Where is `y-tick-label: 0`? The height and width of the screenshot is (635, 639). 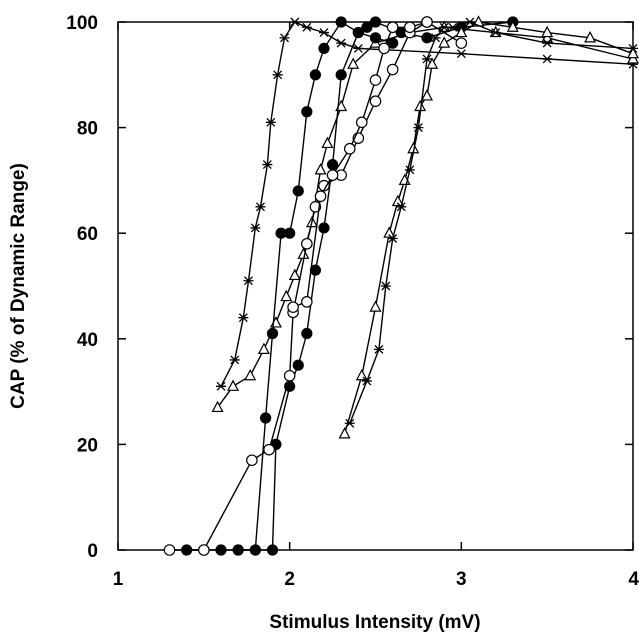
y-tick-label: 0 is located at coordinates (92, 551).